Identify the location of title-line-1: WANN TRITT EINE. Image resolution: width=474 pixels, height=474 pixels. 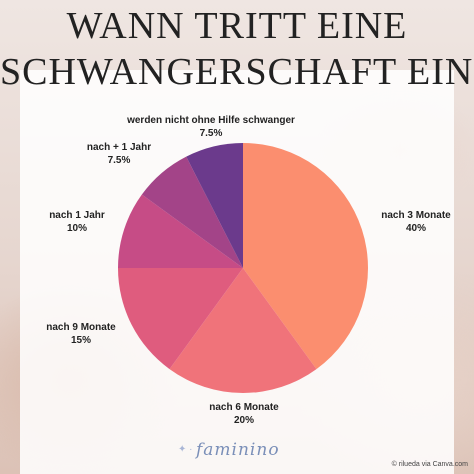
(237, 26).